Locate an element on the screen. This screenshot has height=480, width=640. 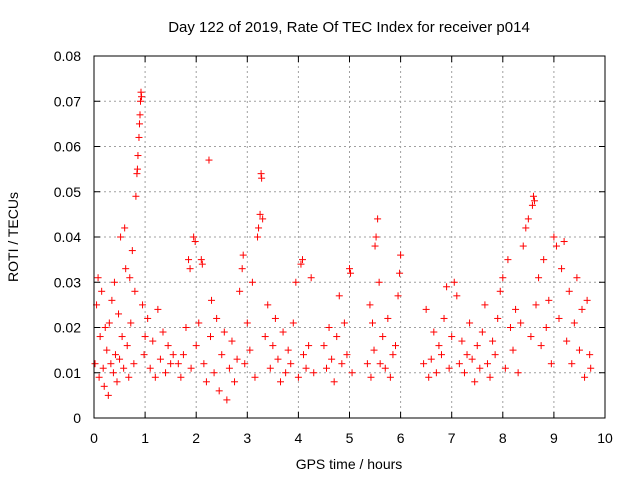
y-axis-label: ROTI / TECUs is located at coordinates (13, 237).